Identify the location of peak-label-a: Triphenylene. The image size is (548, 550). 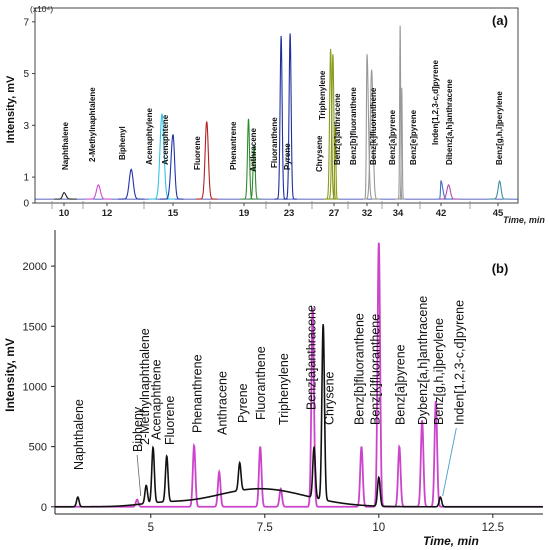
(322, 95).